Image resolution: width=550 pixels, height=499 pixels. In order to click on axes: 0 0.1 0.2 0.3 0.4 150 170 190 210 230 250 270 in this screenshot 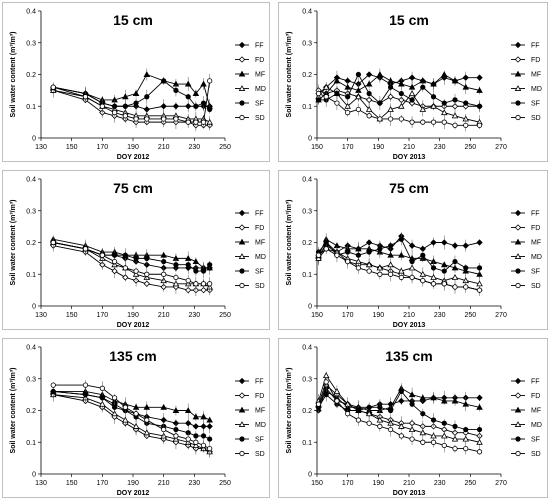, I will do `click(404, 248)`.